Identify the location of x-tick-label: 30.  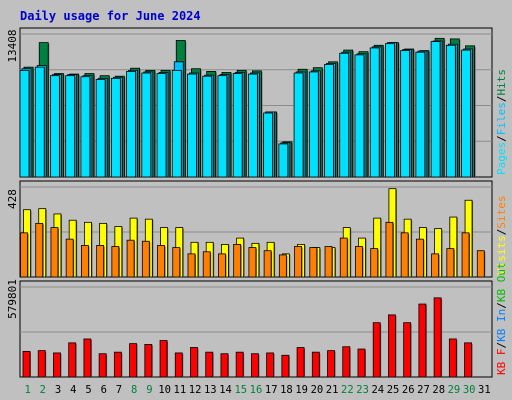
(469, 390).